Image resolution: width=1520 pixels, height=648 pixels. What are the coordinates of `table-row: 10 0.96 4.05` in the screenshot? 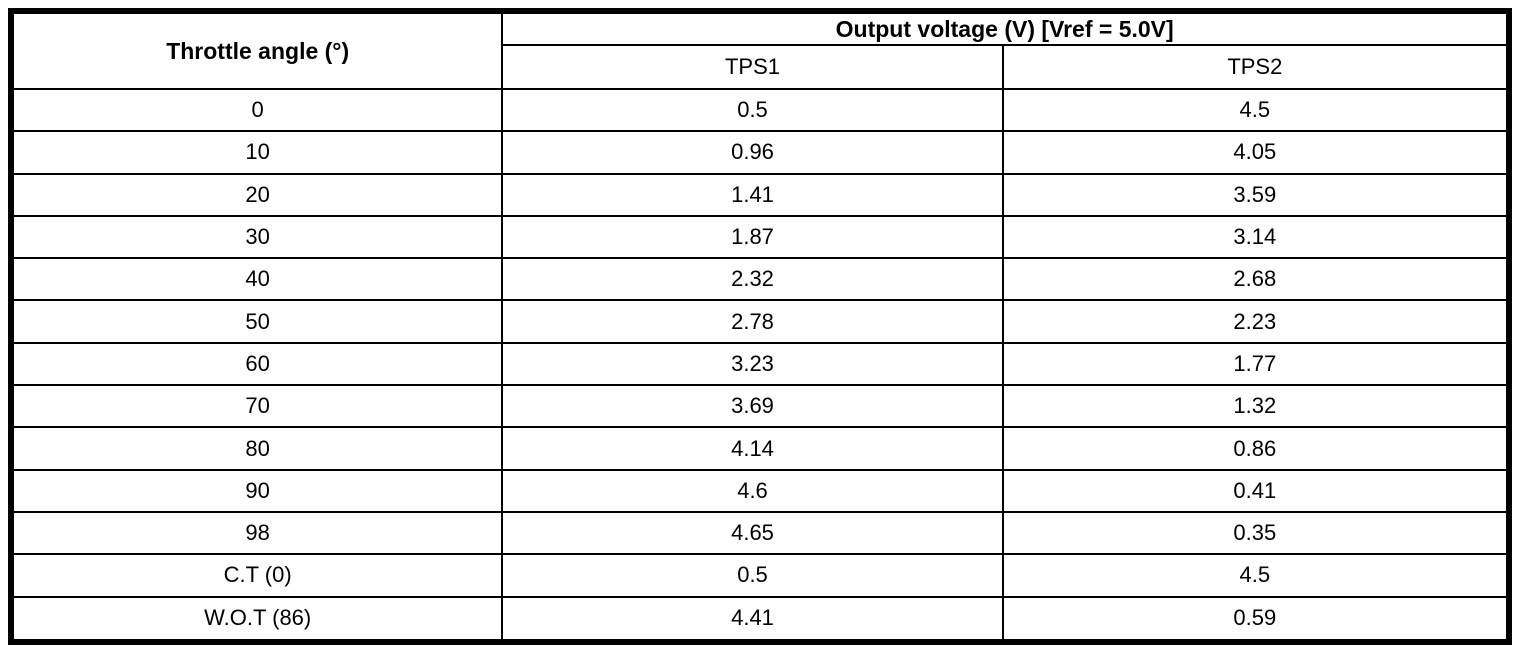 It's located at (760, 152).